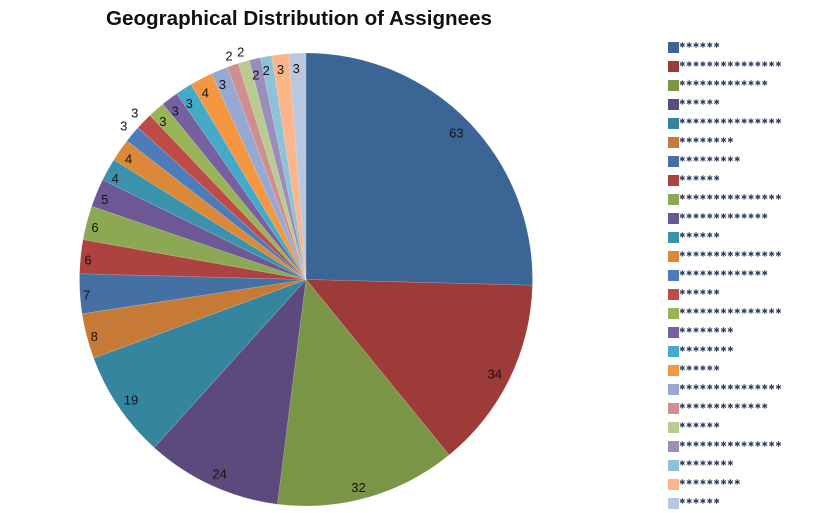 The image size is (830, 513). I want to click on svg-text: 63, so click(456, 133).